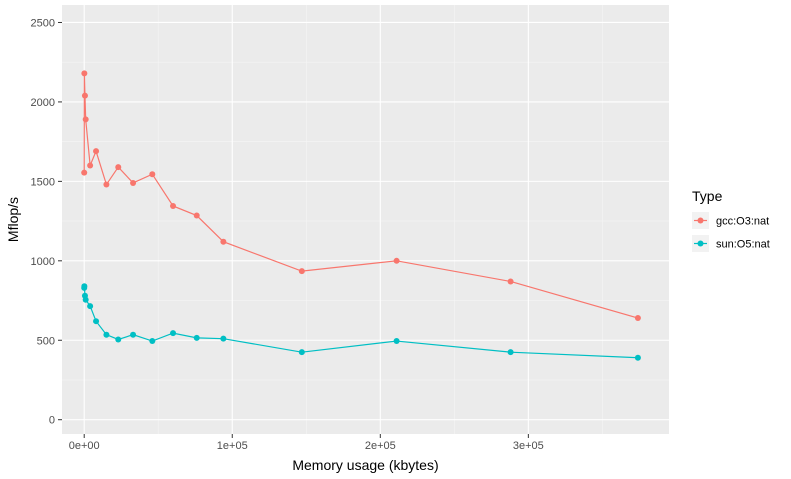 The image size is (791, 479). Describe the element at coordinates (700, 243) in the screenshot. I see `legend-key-point-sun-o5-nat` at that location.